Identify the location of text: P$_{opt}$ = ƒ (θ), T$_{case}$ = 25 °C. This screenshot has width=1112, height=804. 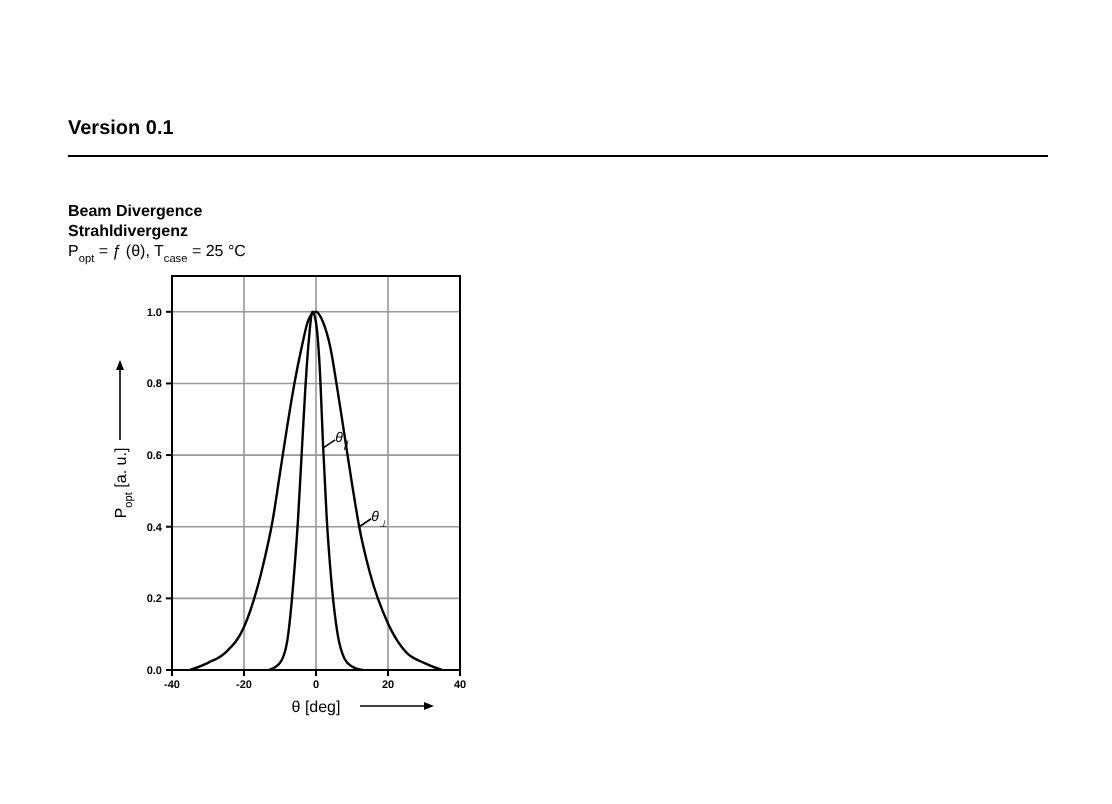
(157, 254).